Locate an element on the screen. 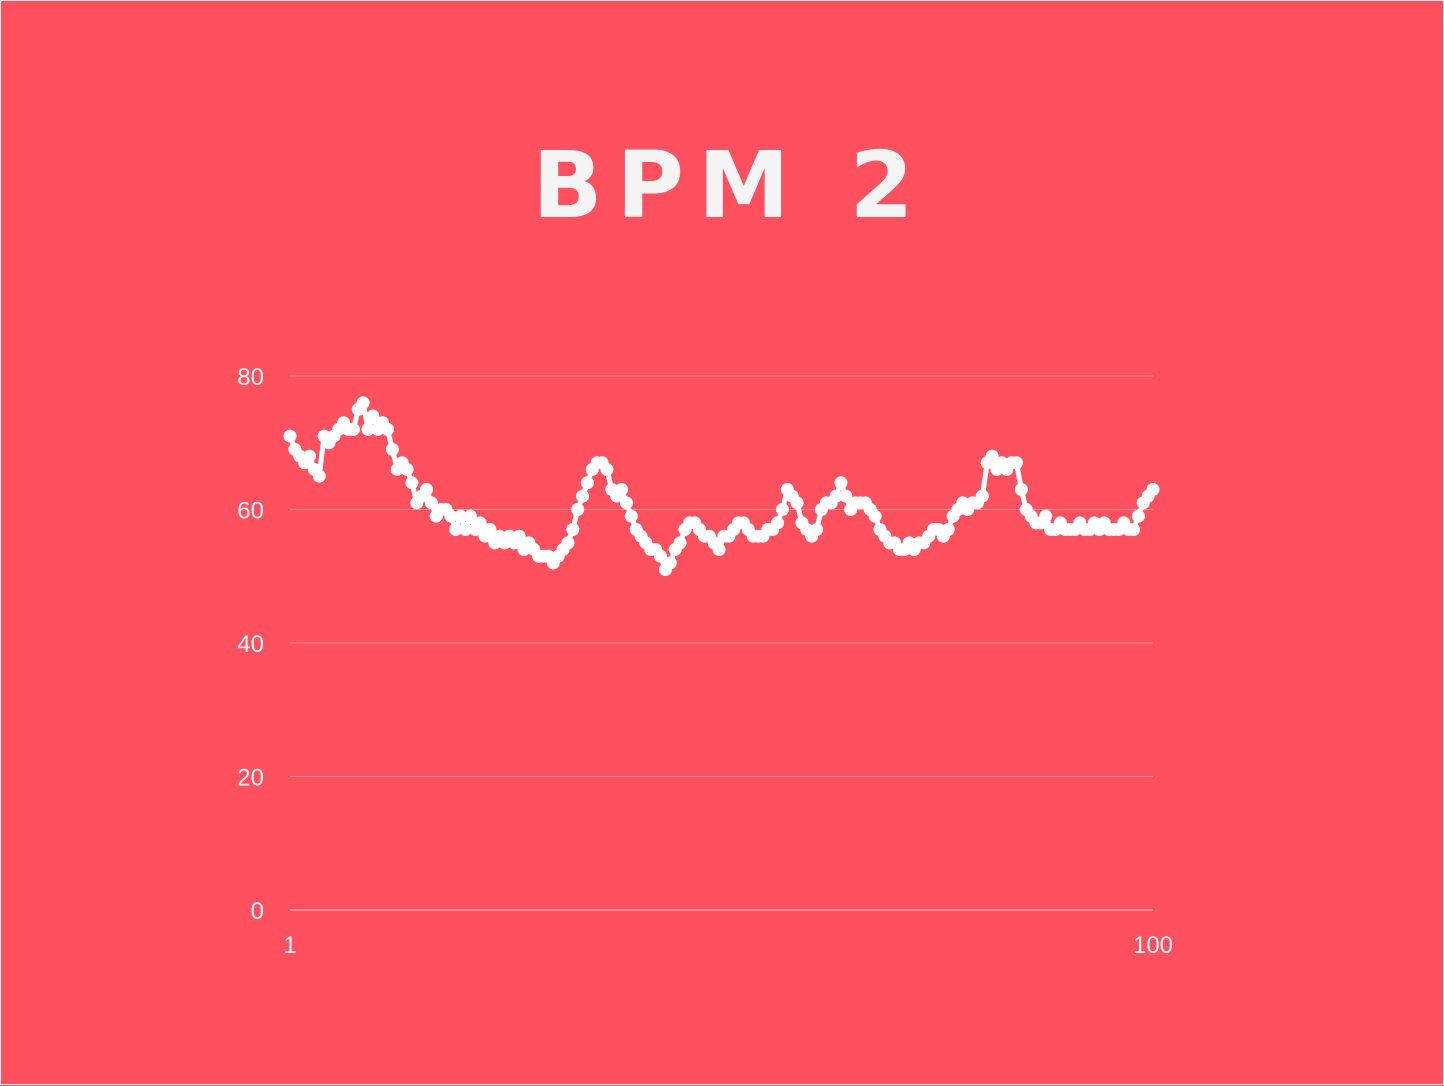 This screenshot has height=1086, width=1444. y-tick-label: 0 is located at coordinates (257, 911).